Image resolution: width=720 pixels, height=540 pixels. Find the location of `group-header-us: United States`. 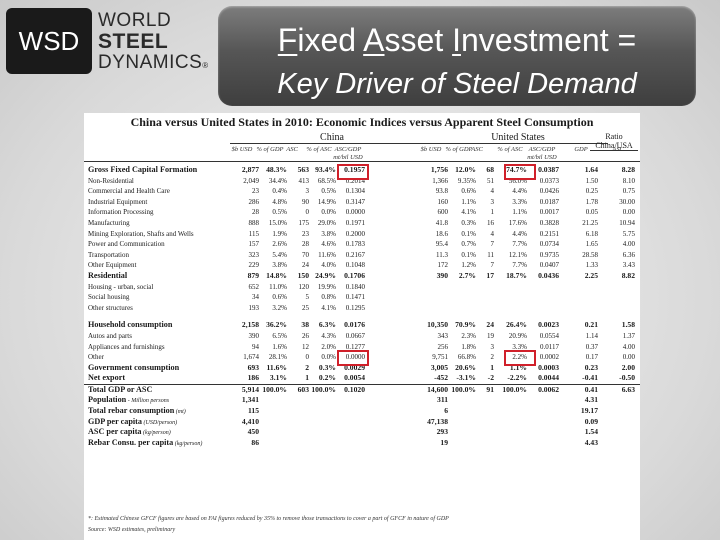

group-header-us: United States is located at coordinates (518, 138).